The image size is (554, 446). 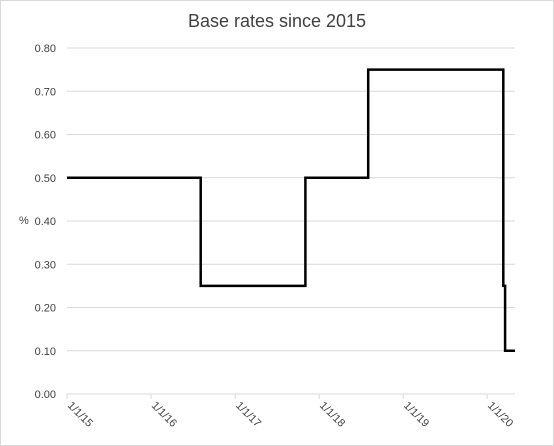 I want to click on y-axis-label: %, so click(x=24, y=221).